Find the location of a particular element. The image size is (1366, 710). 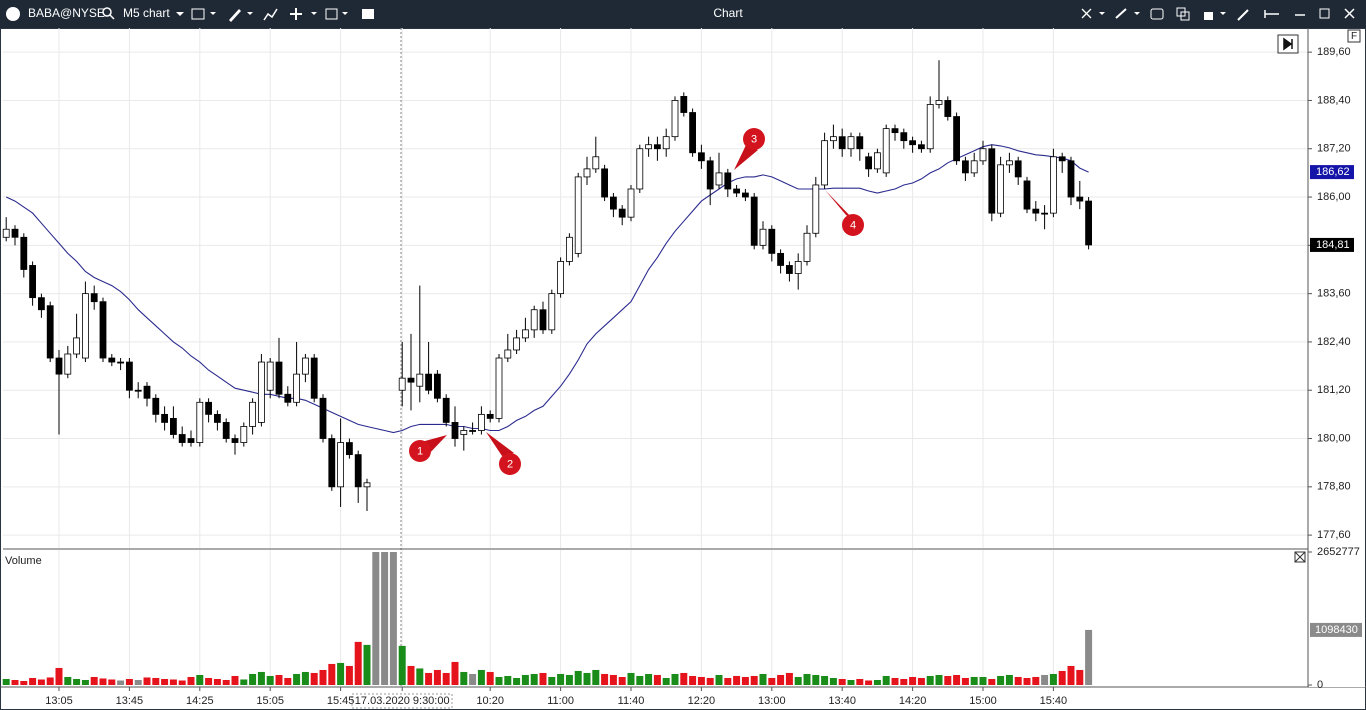

indicator-icon is located at coordinates (270, 14).